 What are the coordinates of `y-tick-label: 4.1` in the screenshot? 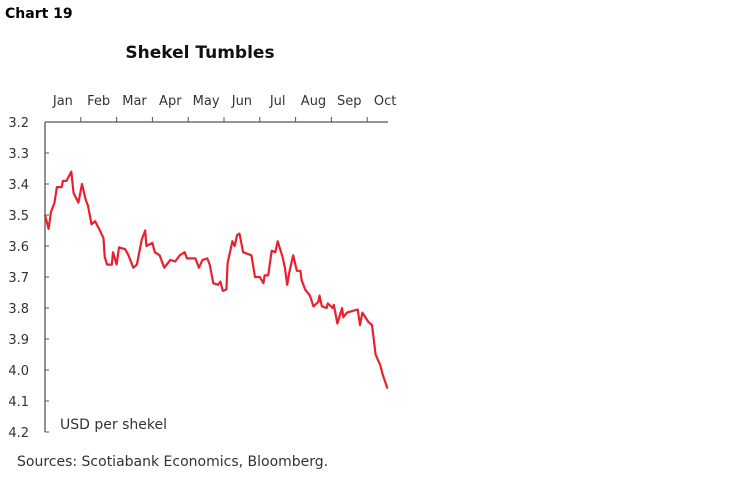 It's located at (18, 402).